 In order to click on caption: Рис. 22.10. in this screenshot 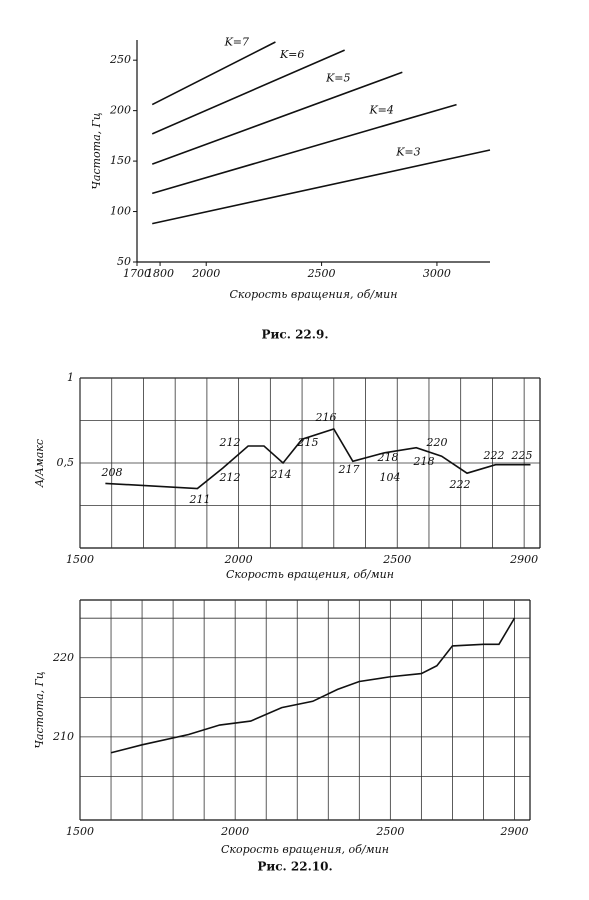, I will do `click(294, 867)`.